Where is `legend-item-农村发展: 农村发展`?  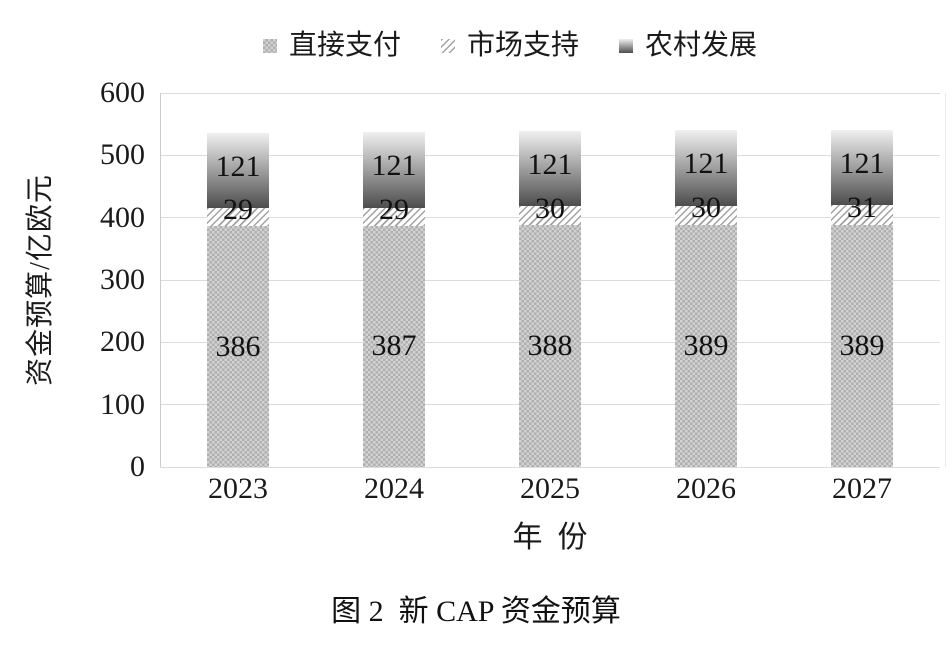 legend-item-农村发展: 农村发展 is located at coordinates (688, 46).